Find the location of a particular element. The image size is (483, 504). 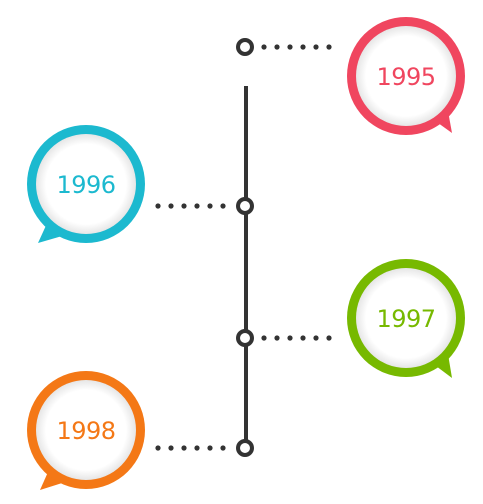

timeline-event-1996: 1996 is located at coordinates (140, 184).